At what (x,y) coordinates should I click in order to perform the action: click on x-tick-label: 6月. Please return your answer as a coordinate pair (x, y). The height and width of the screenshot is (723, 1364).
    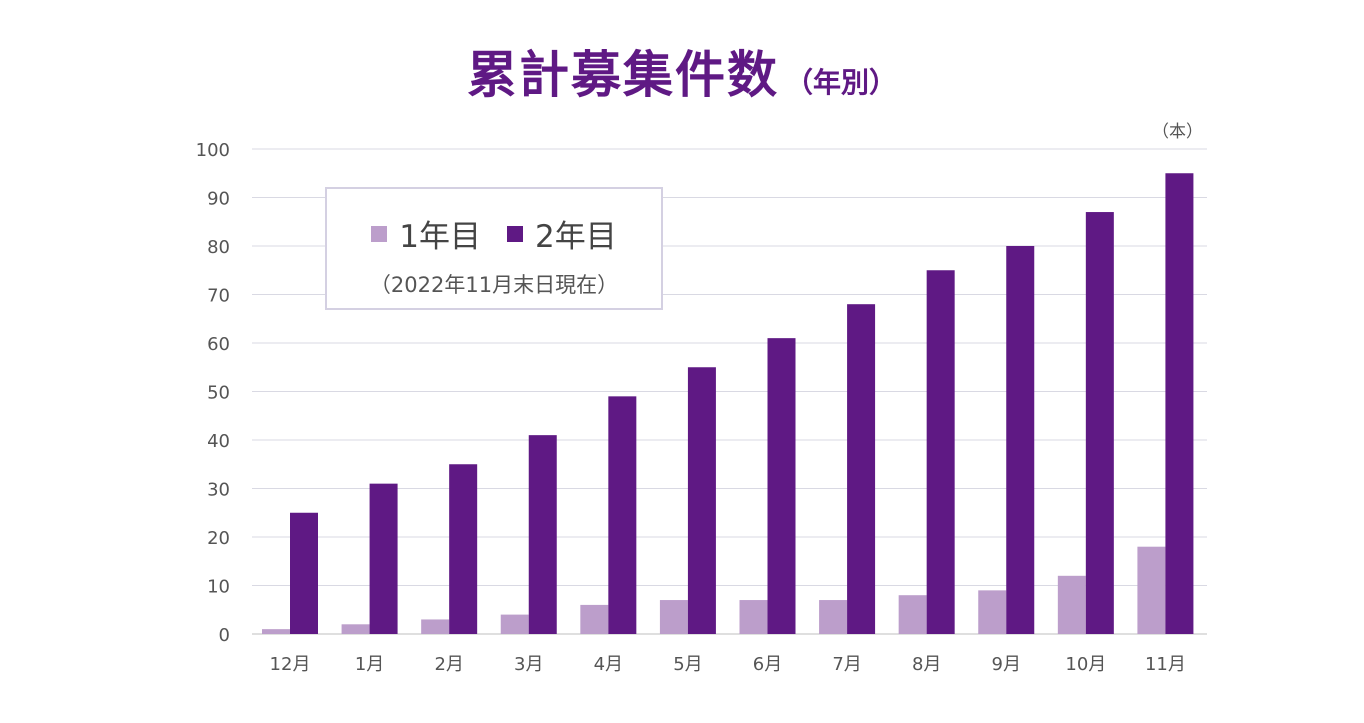
    Looking at the image, I should click on (767, 664).